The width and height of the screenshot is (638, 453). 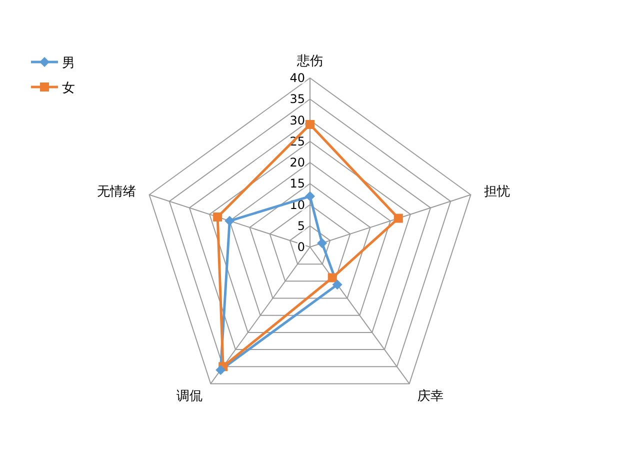 I want to click on spoke-label: 悲伤, so click(x=309, y=61).